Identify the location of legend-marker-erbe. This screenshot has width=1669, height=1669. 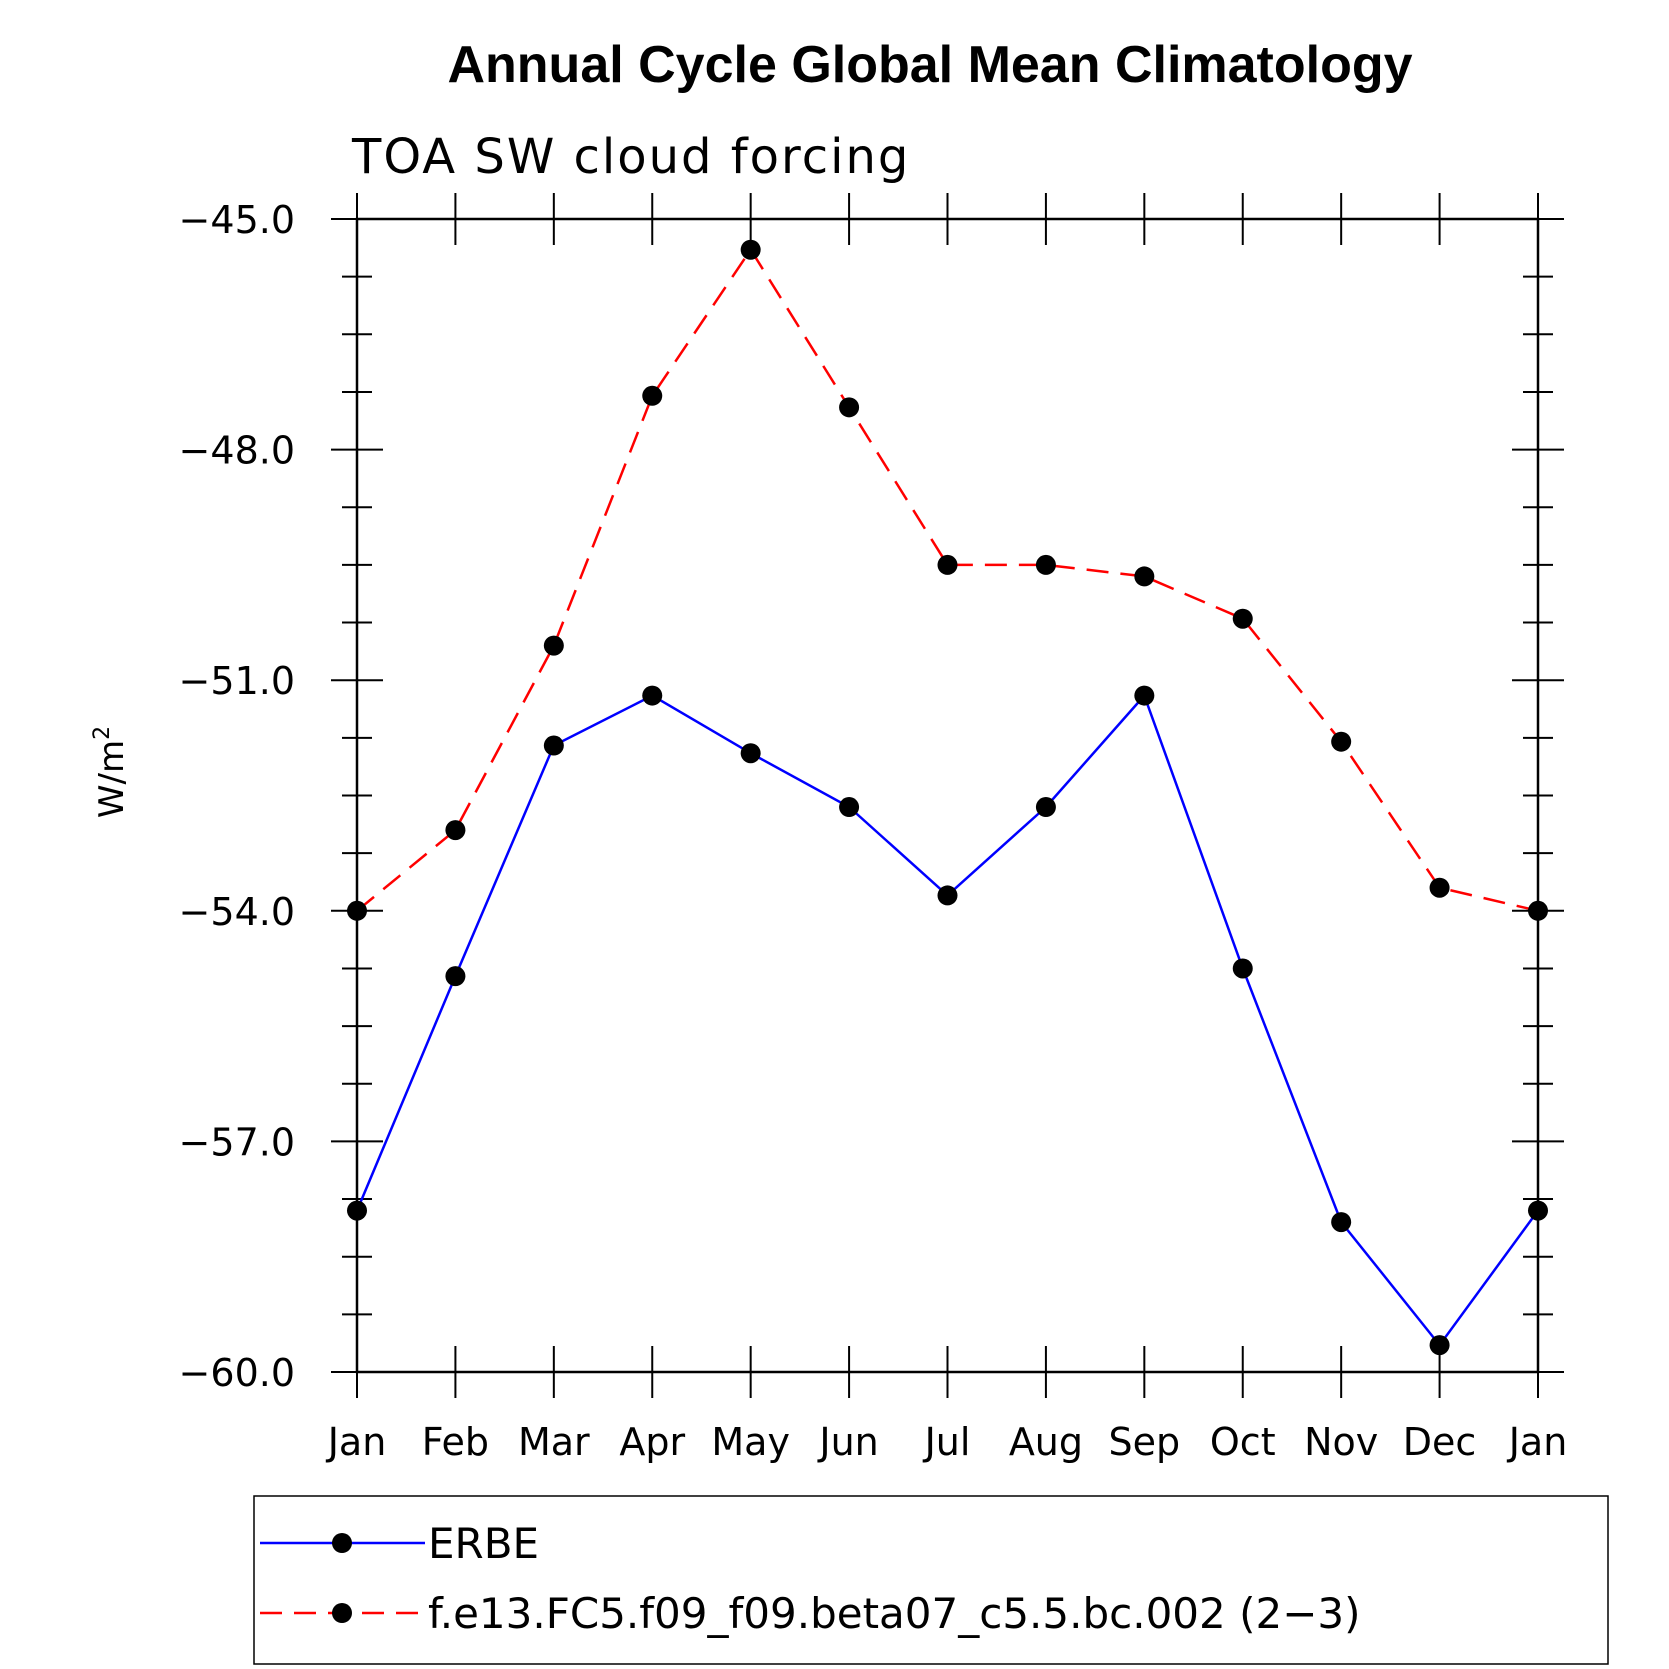
(342, 1543).